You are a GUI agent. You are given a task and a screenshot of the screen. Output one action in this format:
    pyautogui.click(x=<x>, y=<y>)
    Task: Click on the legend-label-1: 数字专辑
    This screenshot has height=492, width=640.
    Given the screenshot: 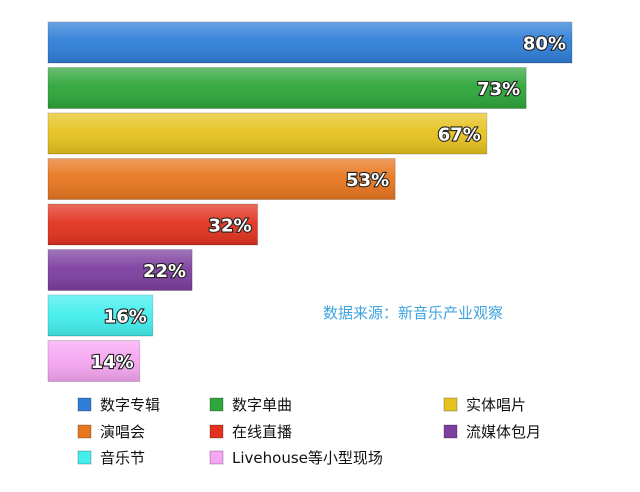 What is the action you would take?
    pyautogui.click(x=130, y=405)
    